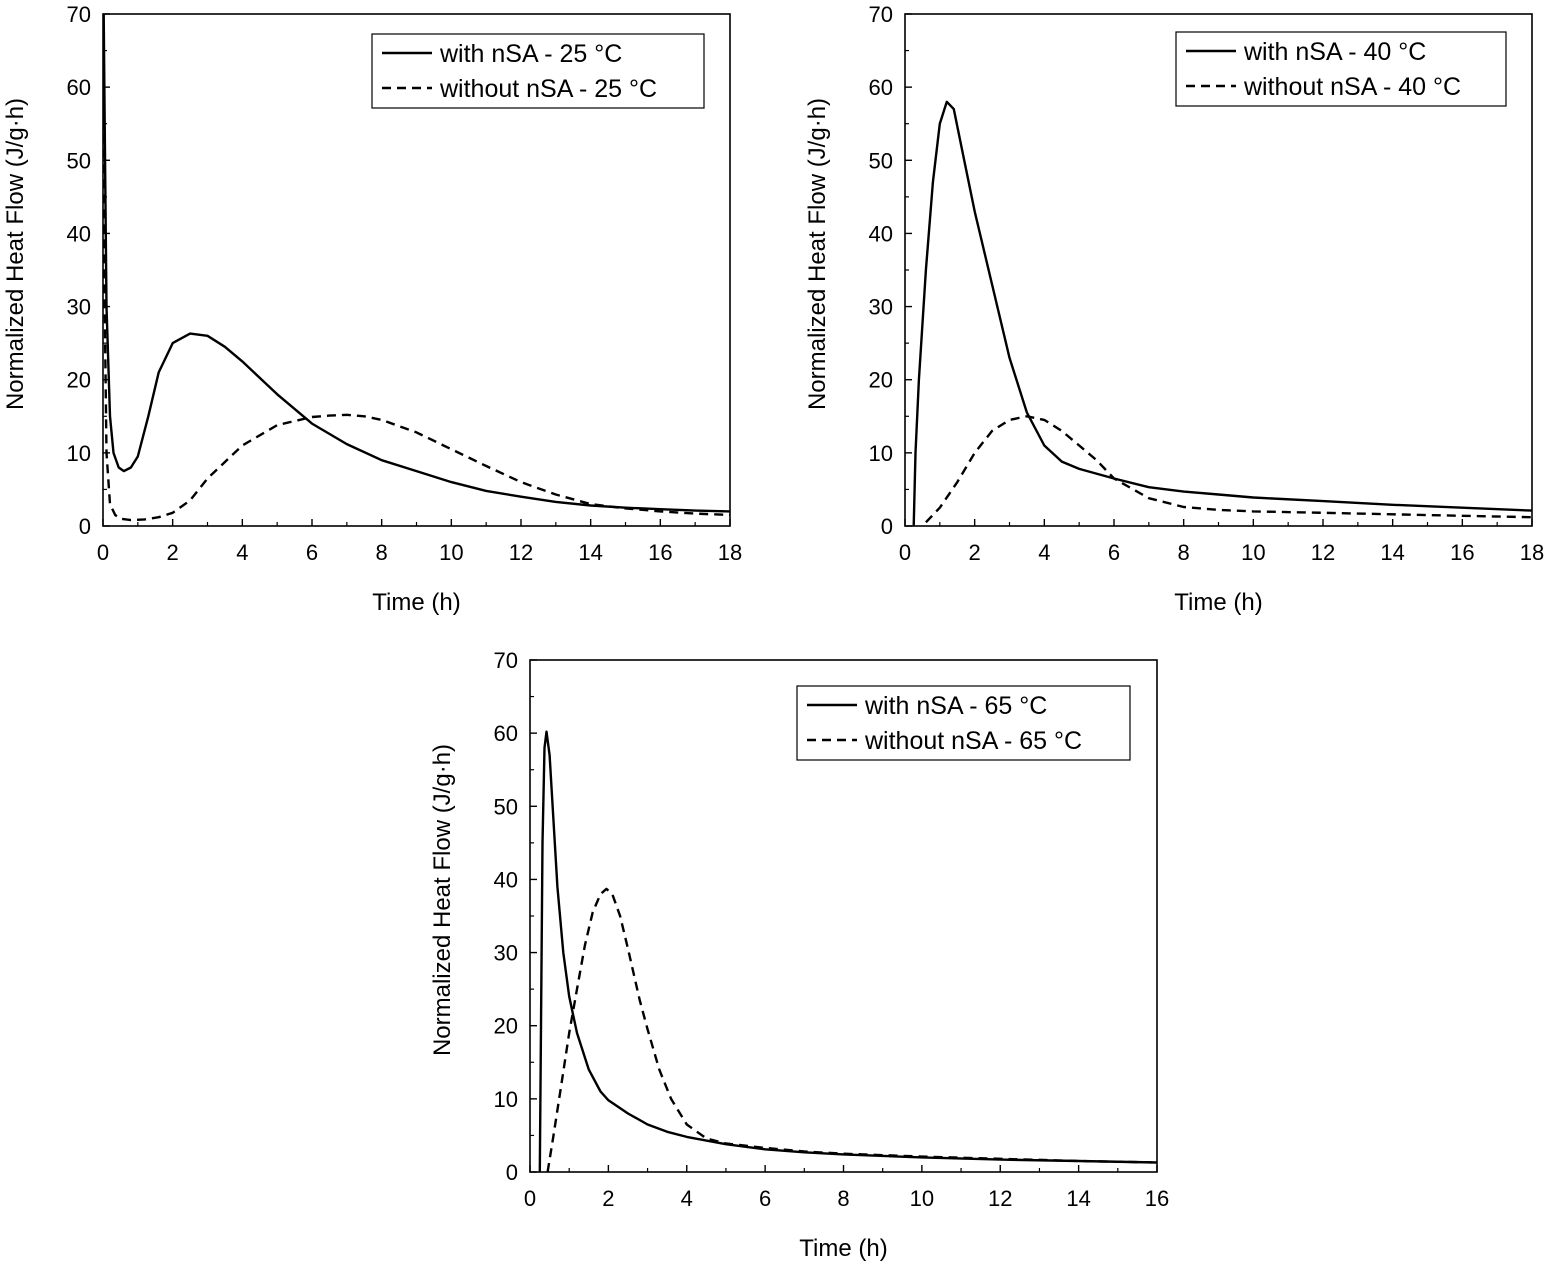  What do you see at coordinates (530, 54) in the screenshot?
I see `legend-label: with nSA - 25 °C` at bounding box center [530, 54].